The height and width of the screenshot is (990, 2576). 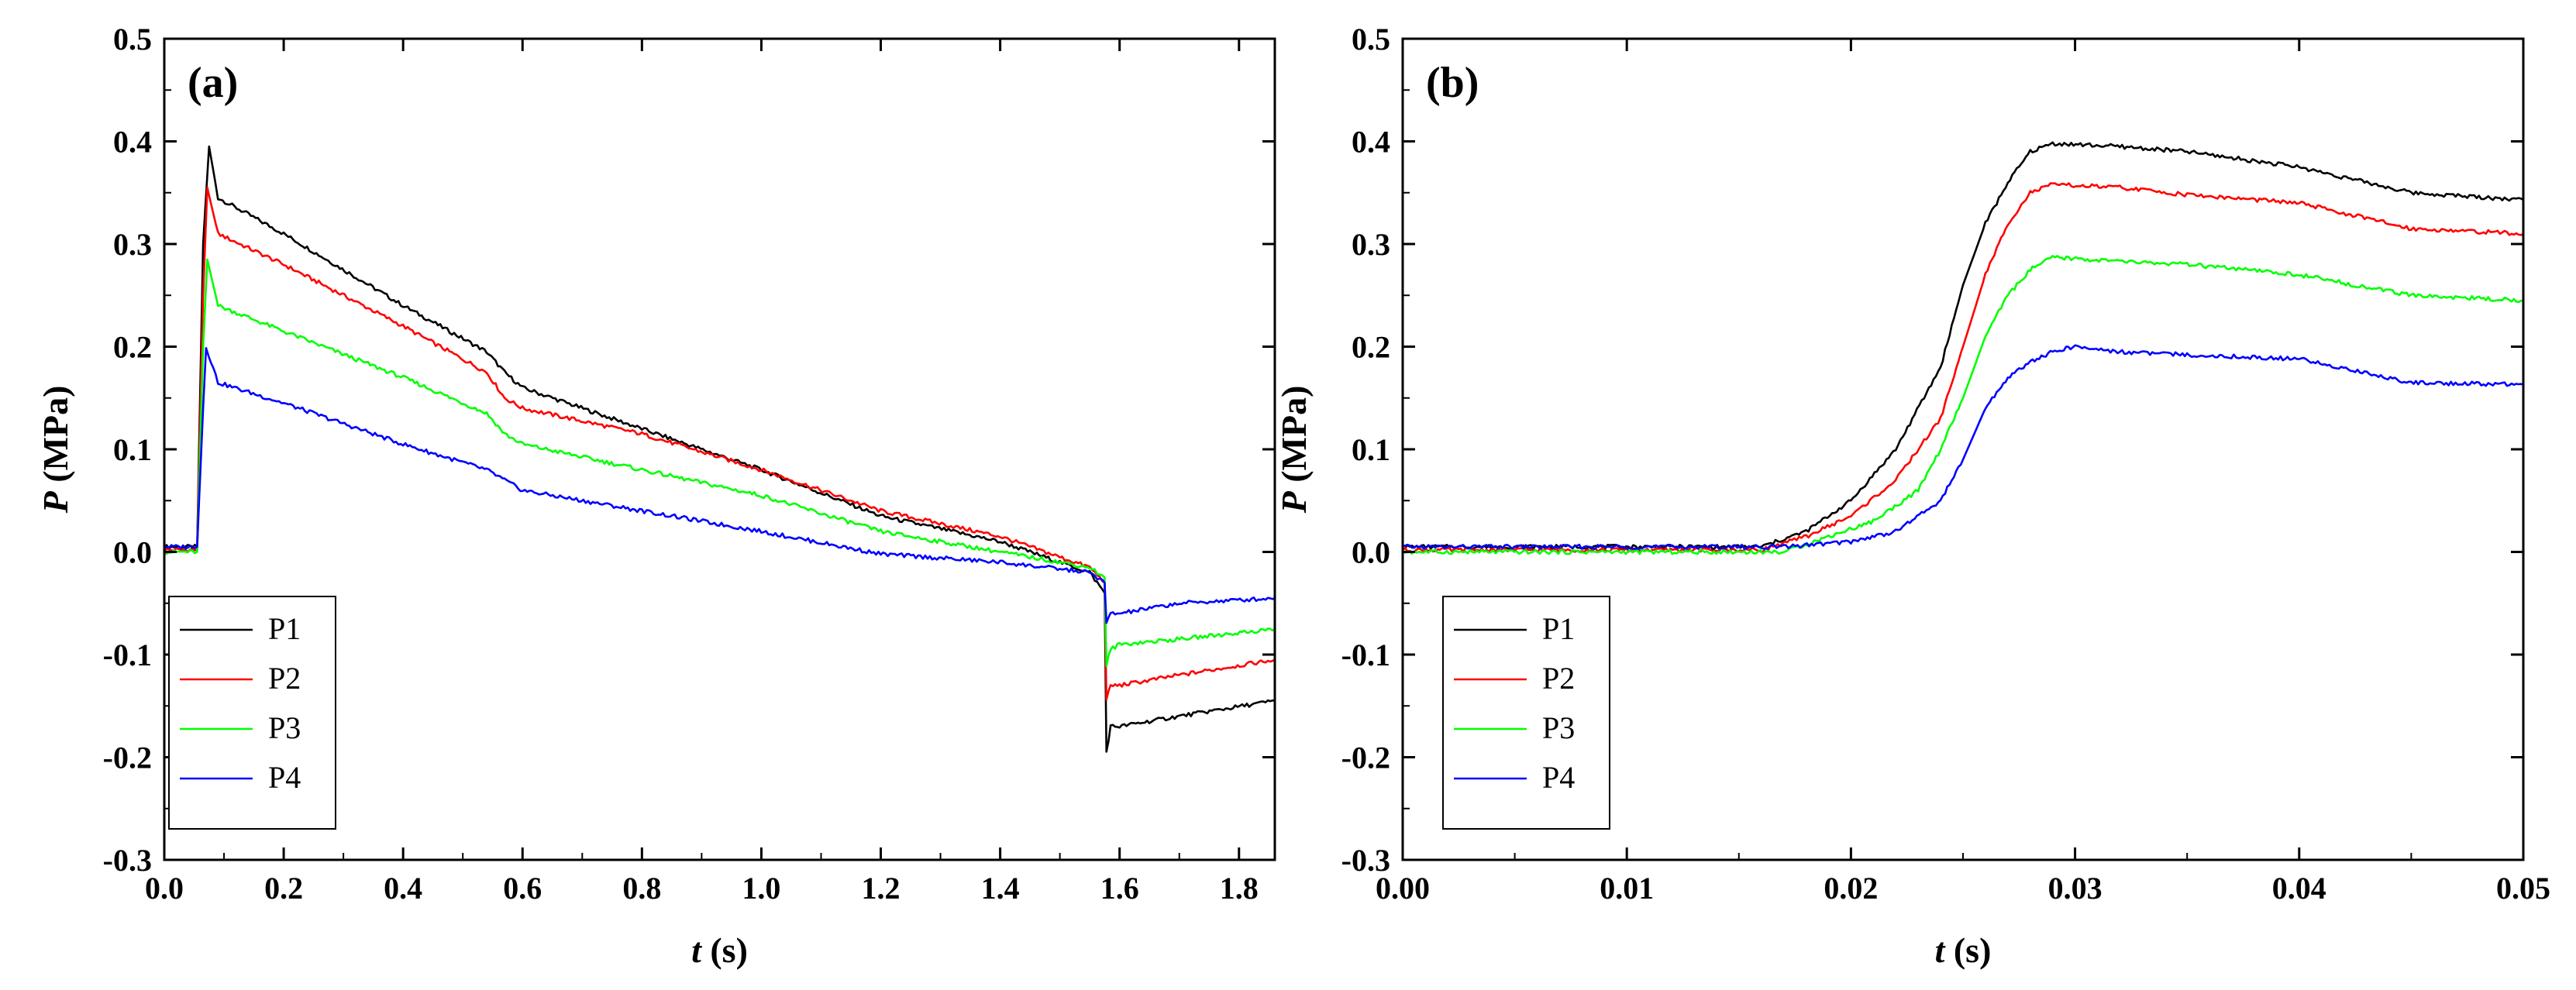 I want to click on x-tick-label: 1.4, so click(x=1000, y=888).